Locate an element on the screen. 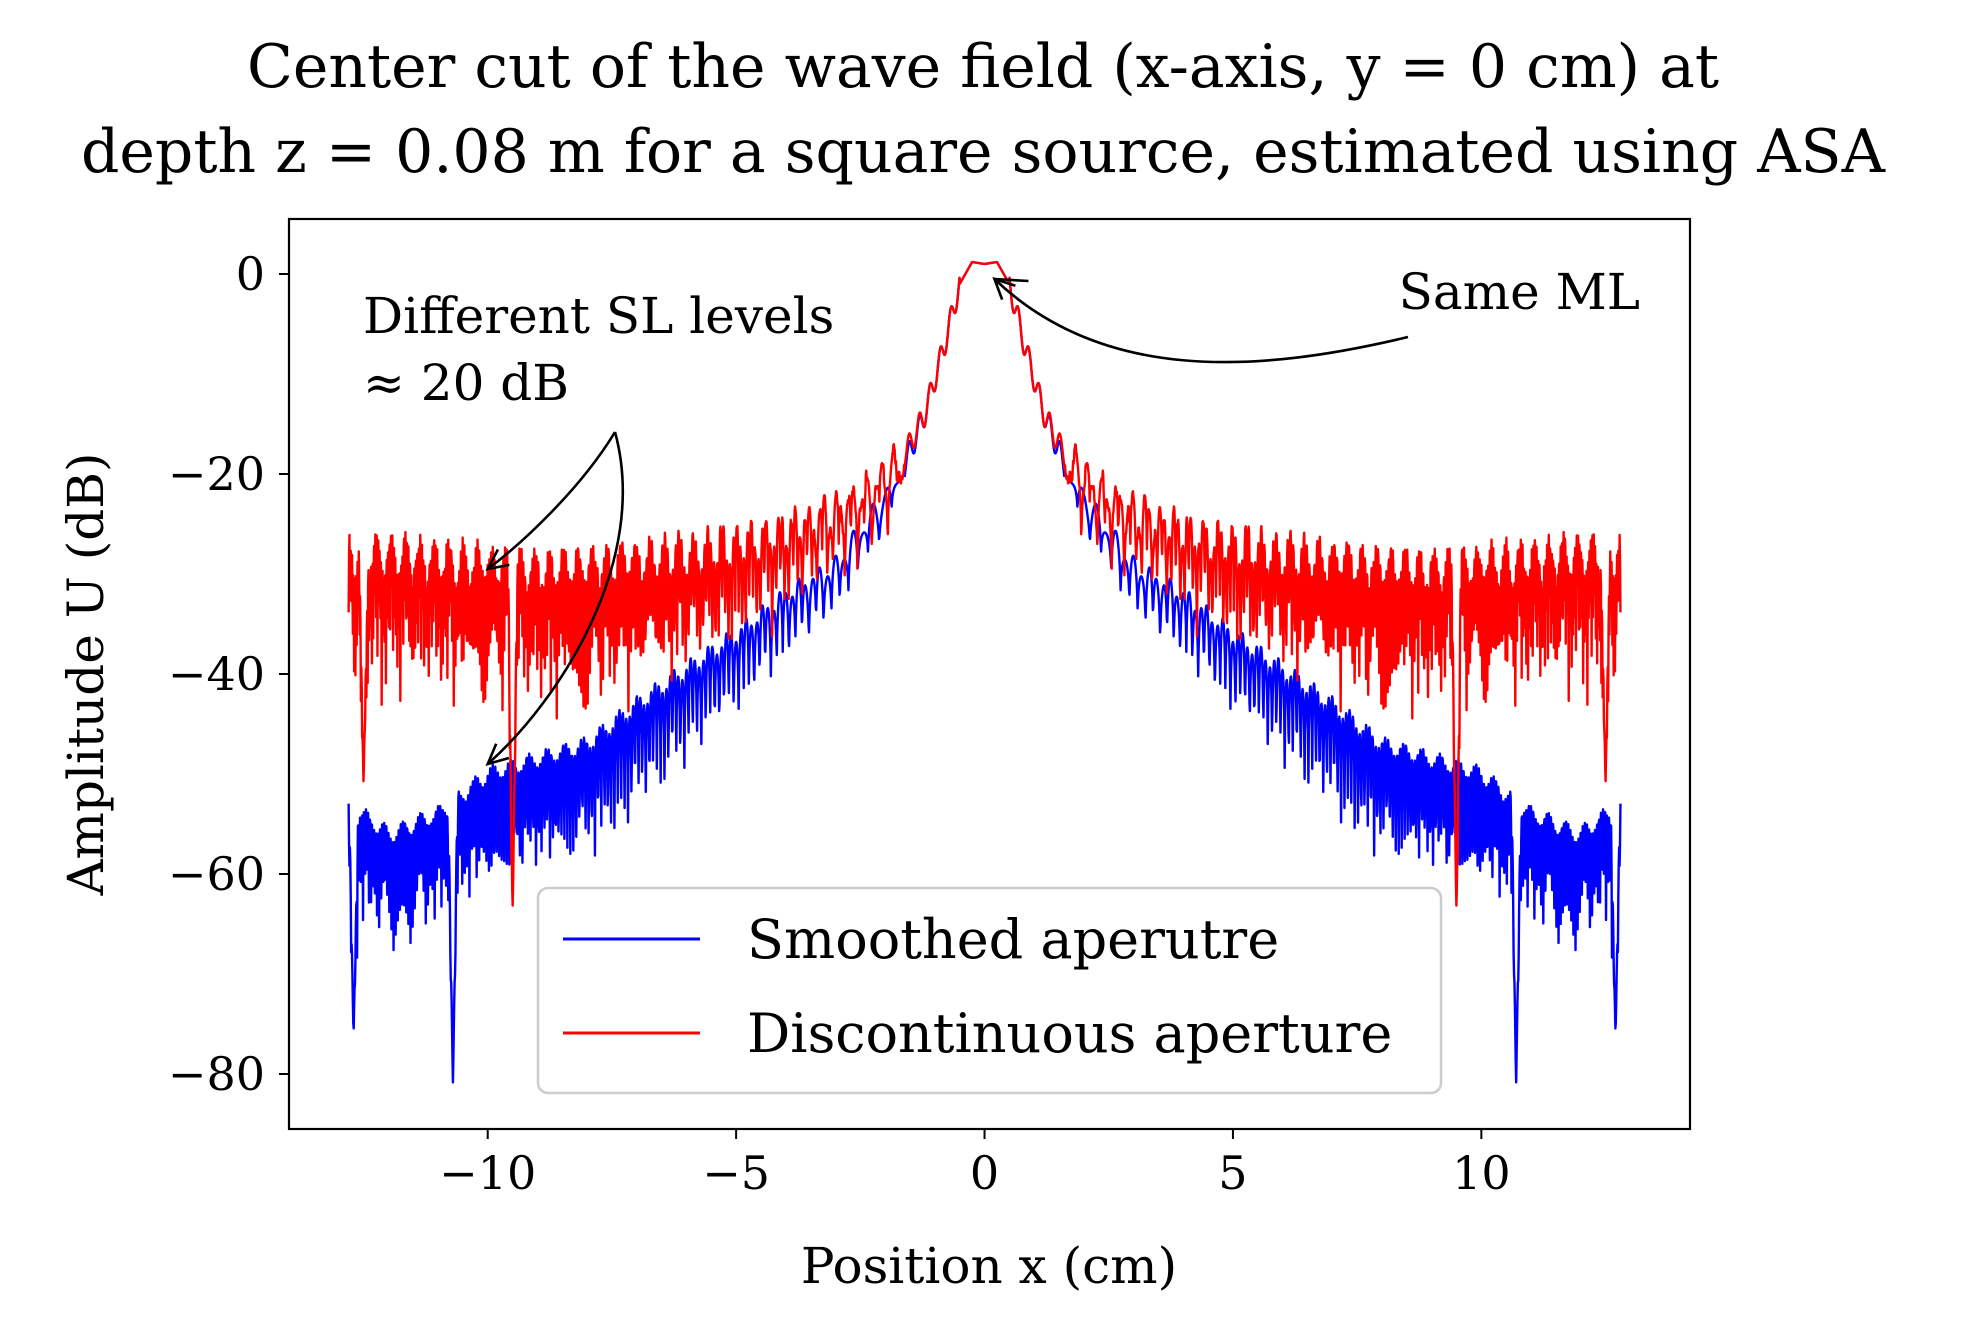 Image resolution: width=1967 pixels, height=1324 pixels. legend: Smoothed aperutre Discontinuous aperture is located at coordinates (989, 990).